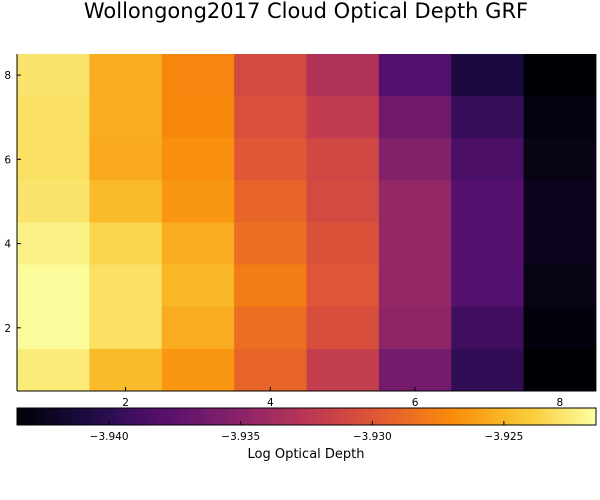  What do you see at coordinates (306, 432) in the screenshot?
I see `colorbar-ticks: −3.940 −3.935 −3.930 −3.925` at bounding box center [306, 432].